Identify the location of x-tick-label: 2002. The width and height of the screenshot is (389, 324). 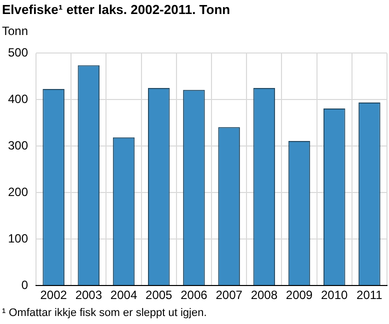
(54, 295).